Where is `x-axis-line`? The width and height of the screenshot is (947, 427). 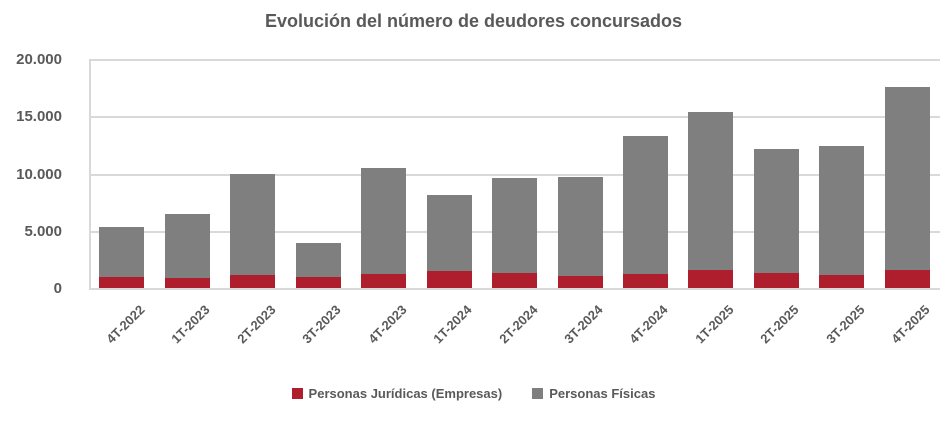
x-axis-line is located at coordinates (514, 289).